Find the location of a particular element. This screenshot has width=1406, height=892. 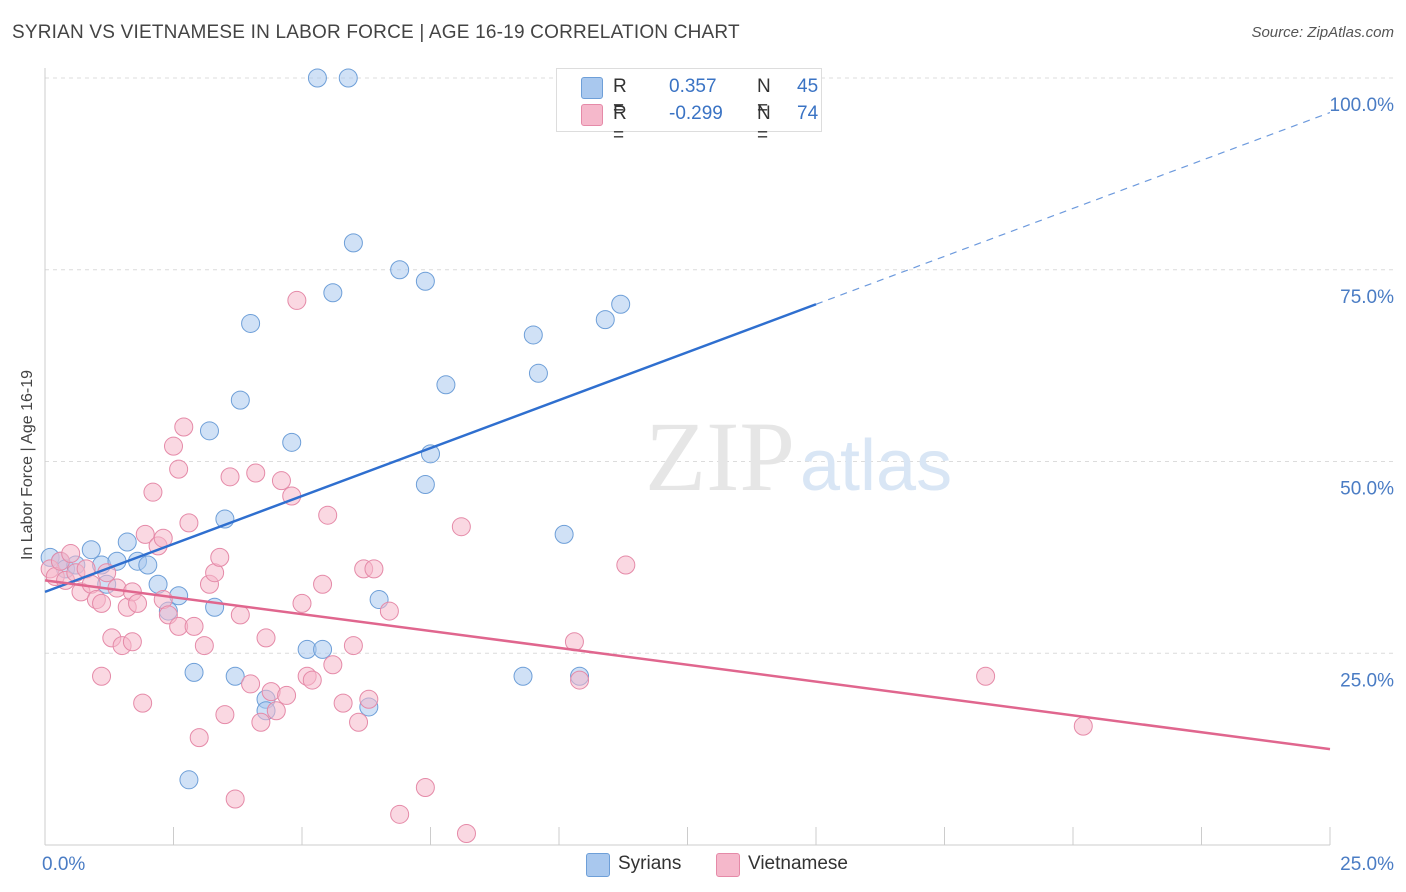

bottom-legend-swatch-syrians is located at coordinates (598, 865).